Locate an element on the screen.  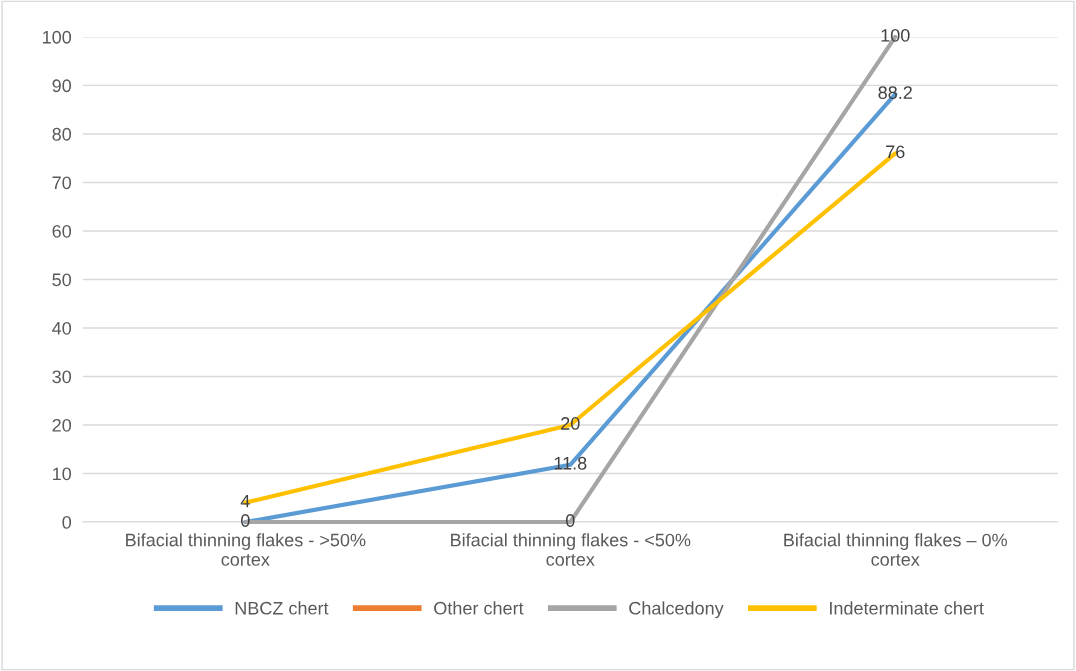
y-tick-label: 70 is located at coordinates (62, 183).